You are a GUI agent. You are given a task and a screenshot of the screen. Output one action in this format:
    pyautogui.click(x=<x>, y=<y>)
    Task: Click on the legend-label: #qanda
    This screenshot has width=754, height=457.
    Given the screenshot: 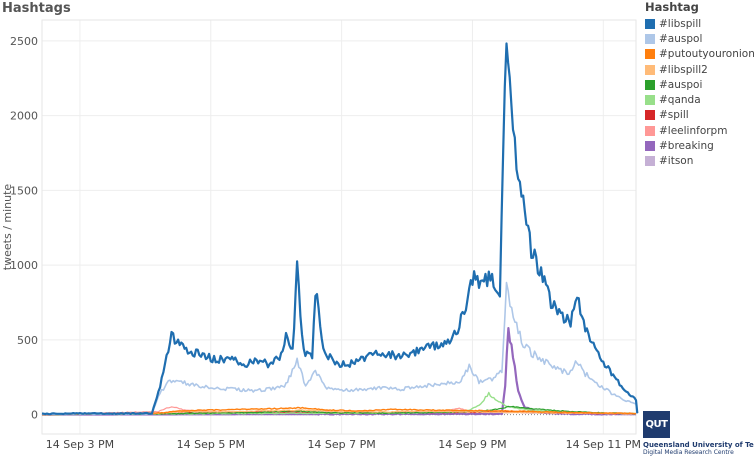 What is the action you would take?
    pyautogui.click(x=680, y=100)
    